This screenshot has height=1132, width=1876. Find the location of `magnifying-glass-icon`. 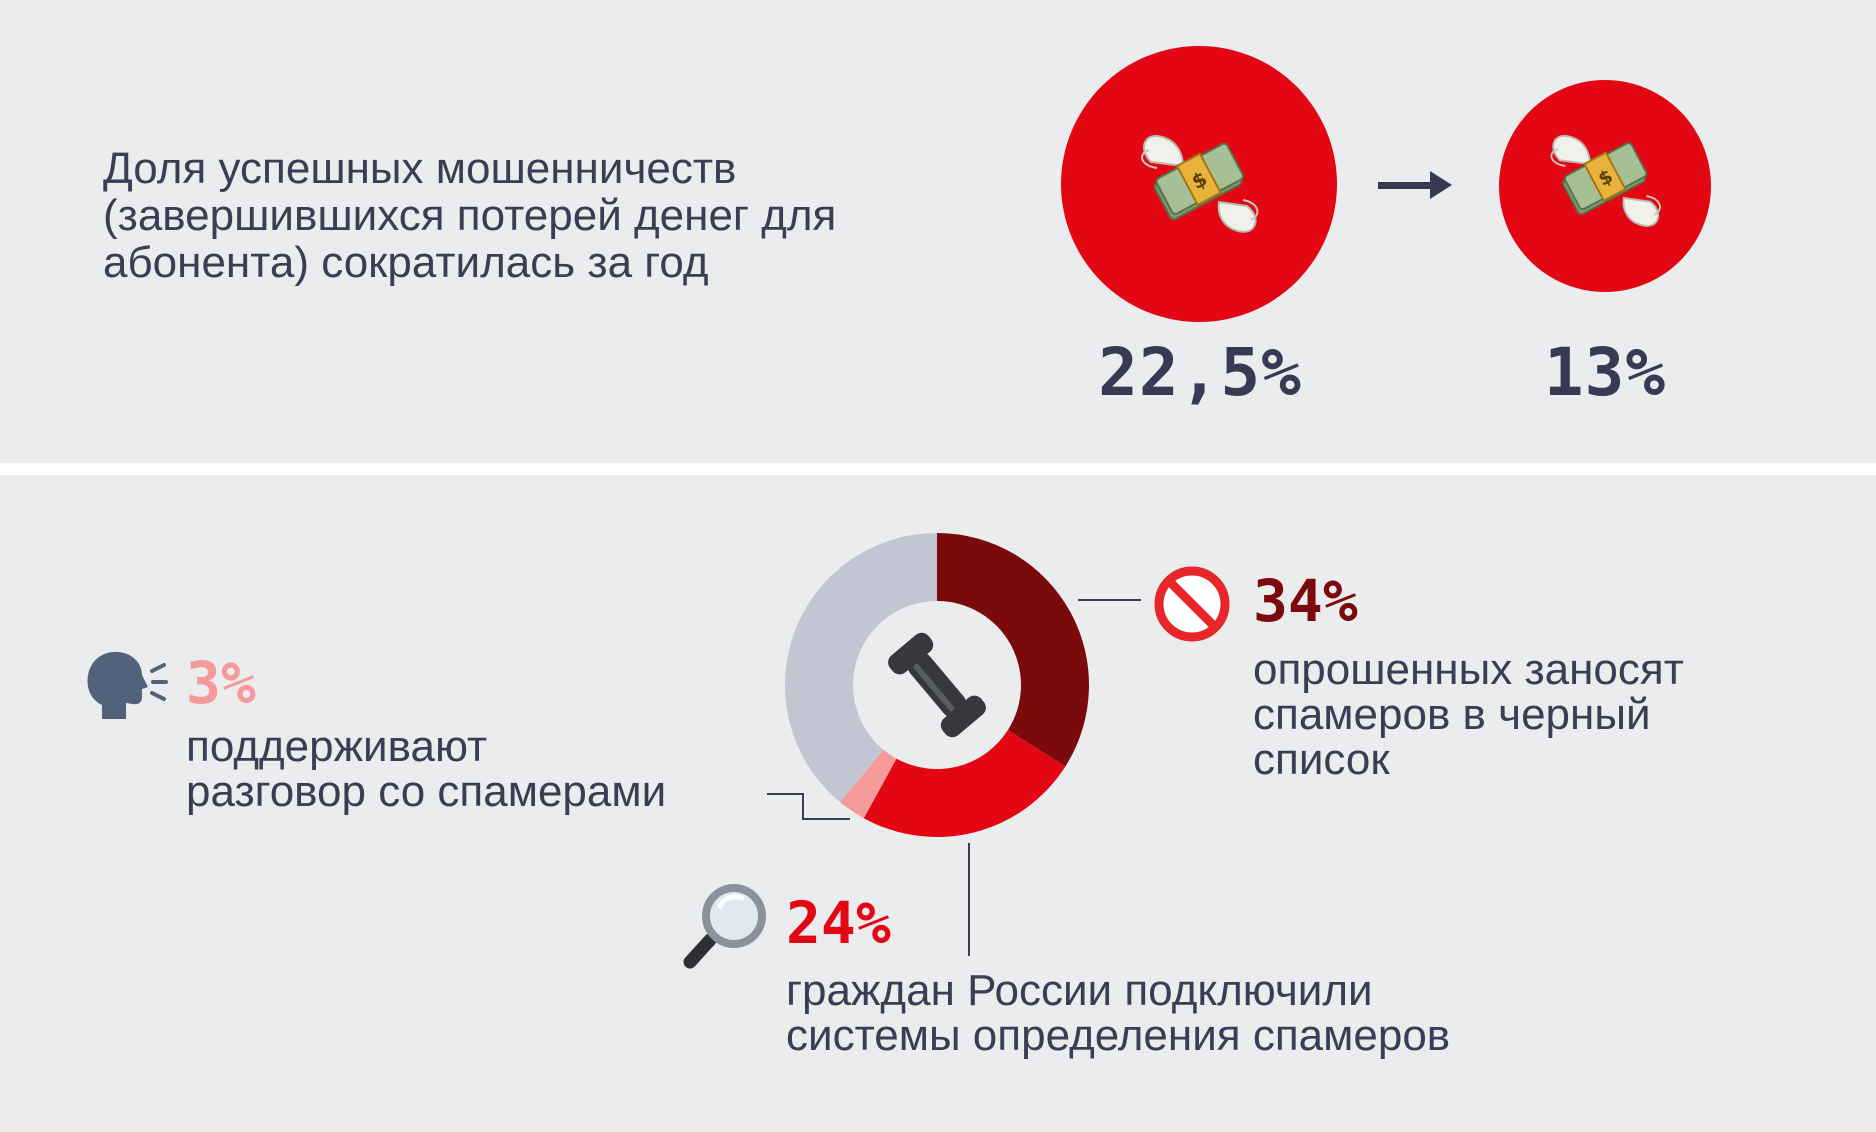

magnifying-glass-icon is located at coordinates (724, 926).